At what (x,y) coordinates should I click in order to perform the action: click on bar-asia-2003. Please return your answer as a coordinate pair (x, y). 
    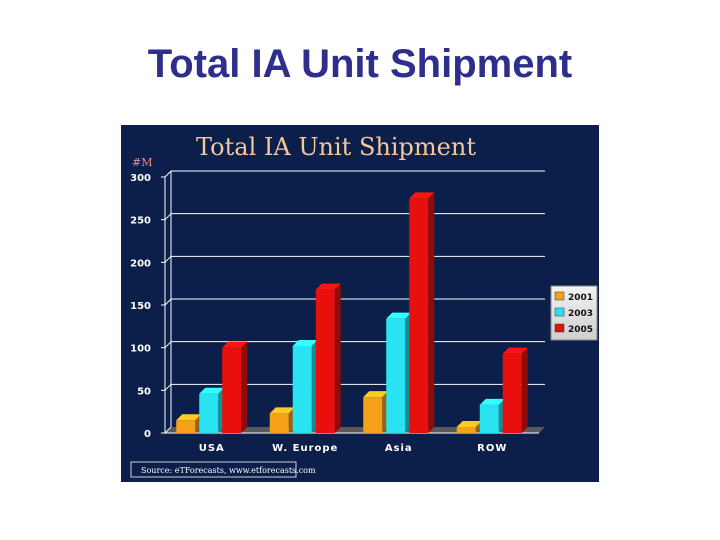
    Looking at the image, I should click on (396, 375).